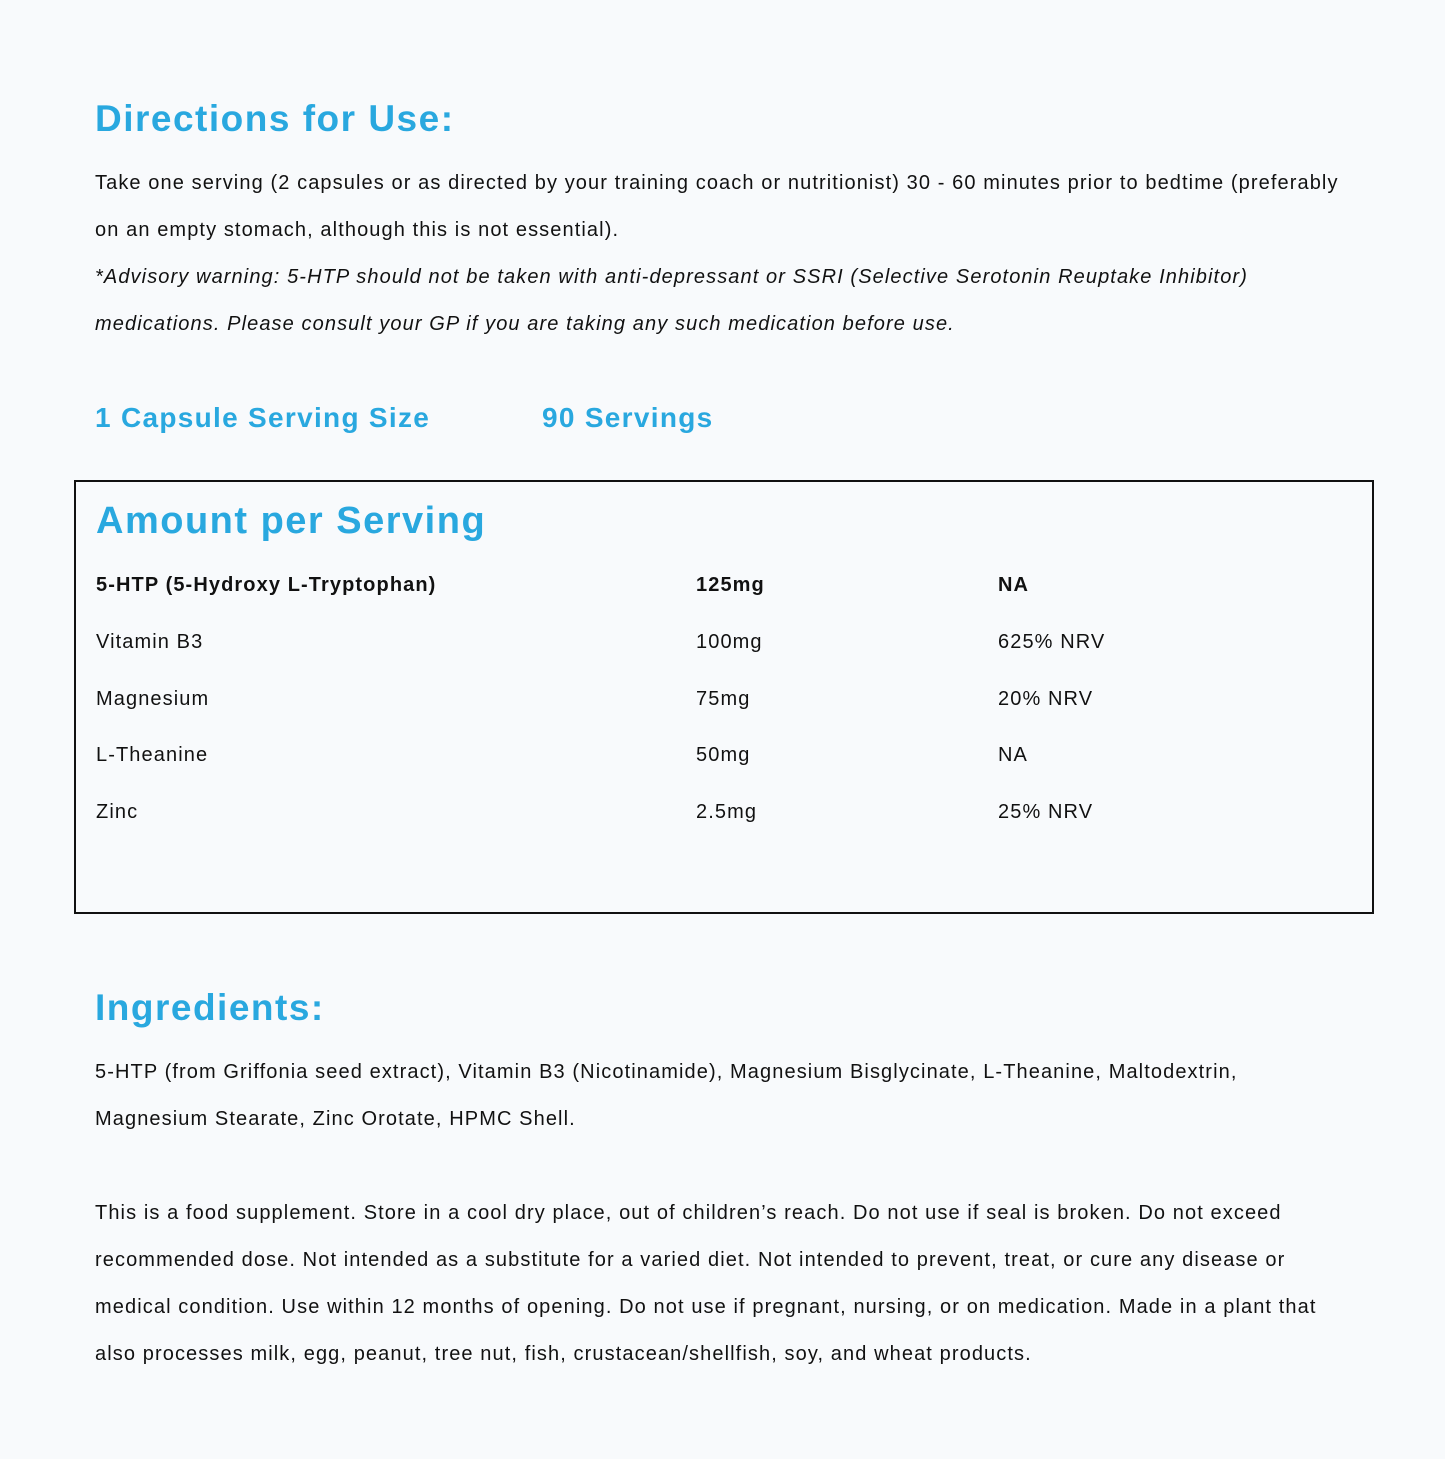  I want to click on nutrient-name: L-Theanine, so click(152, 755).